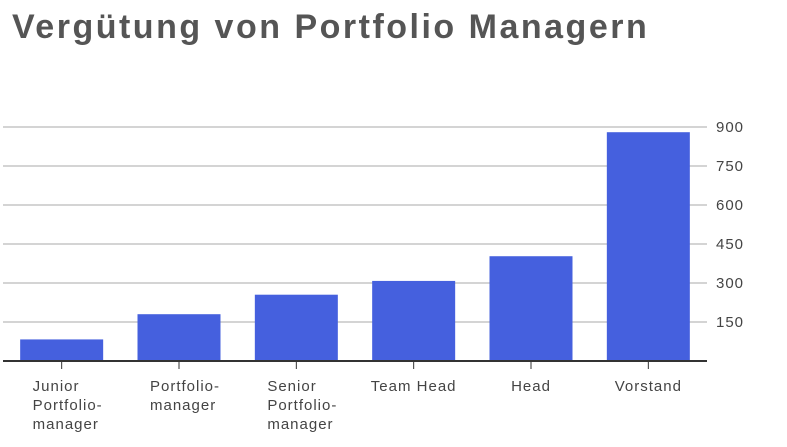  I want to click on x-tick-label: Senior, so click(291, 386).